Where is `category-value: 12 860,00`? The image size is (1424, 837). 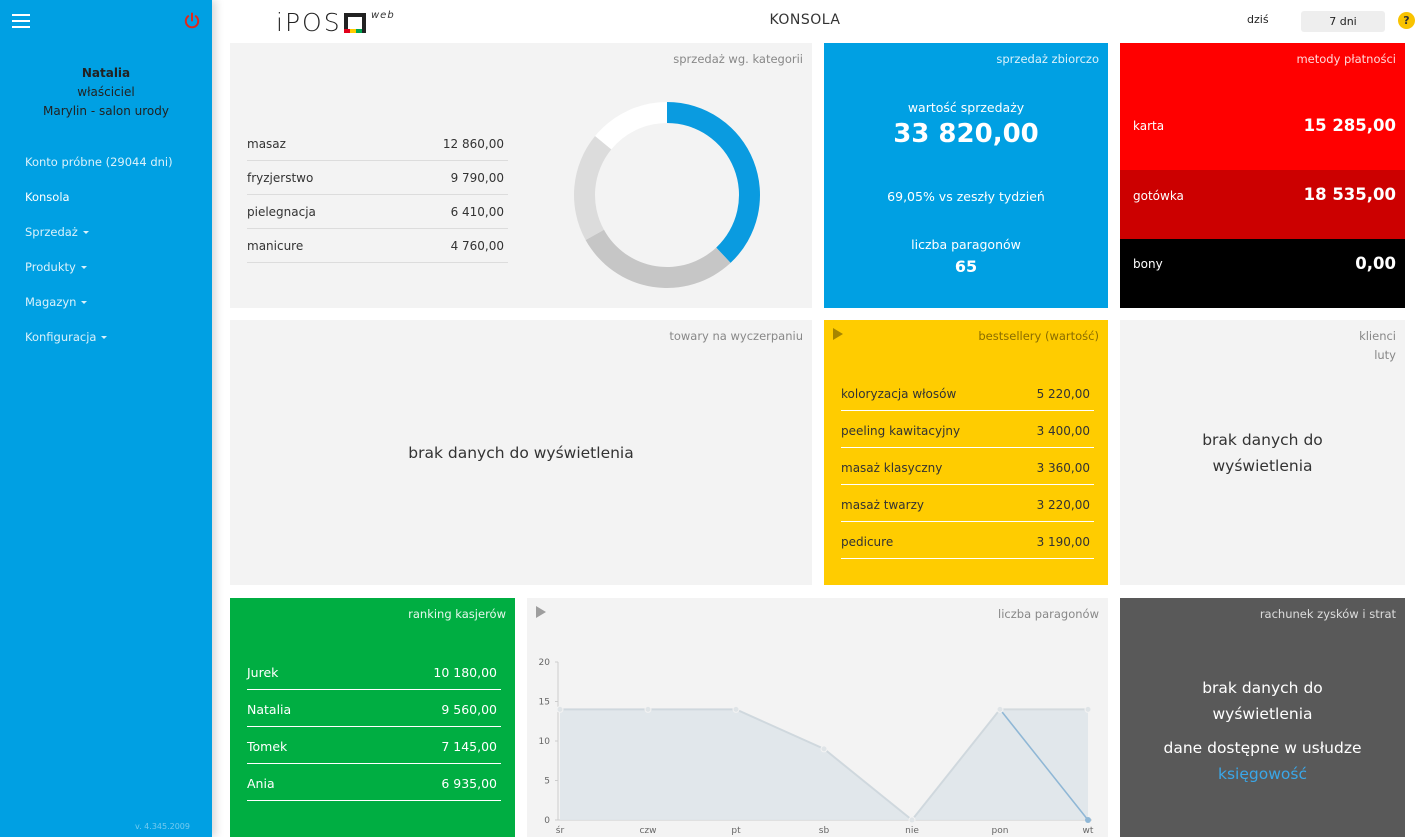 category-value: 12 860,00 is located at coordinates (473, 144).